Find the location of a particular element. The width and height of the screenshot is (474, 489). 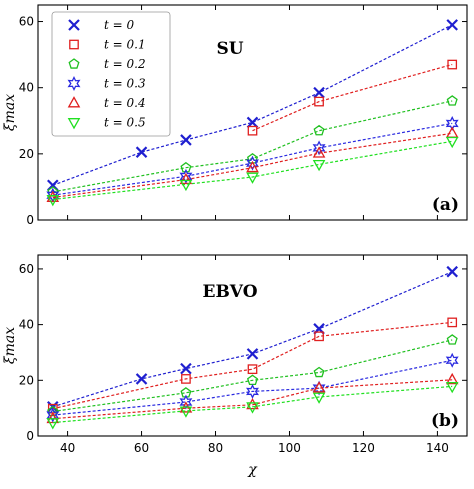

legend-entry: t = 0.5 is located at coordinates (125, 123).